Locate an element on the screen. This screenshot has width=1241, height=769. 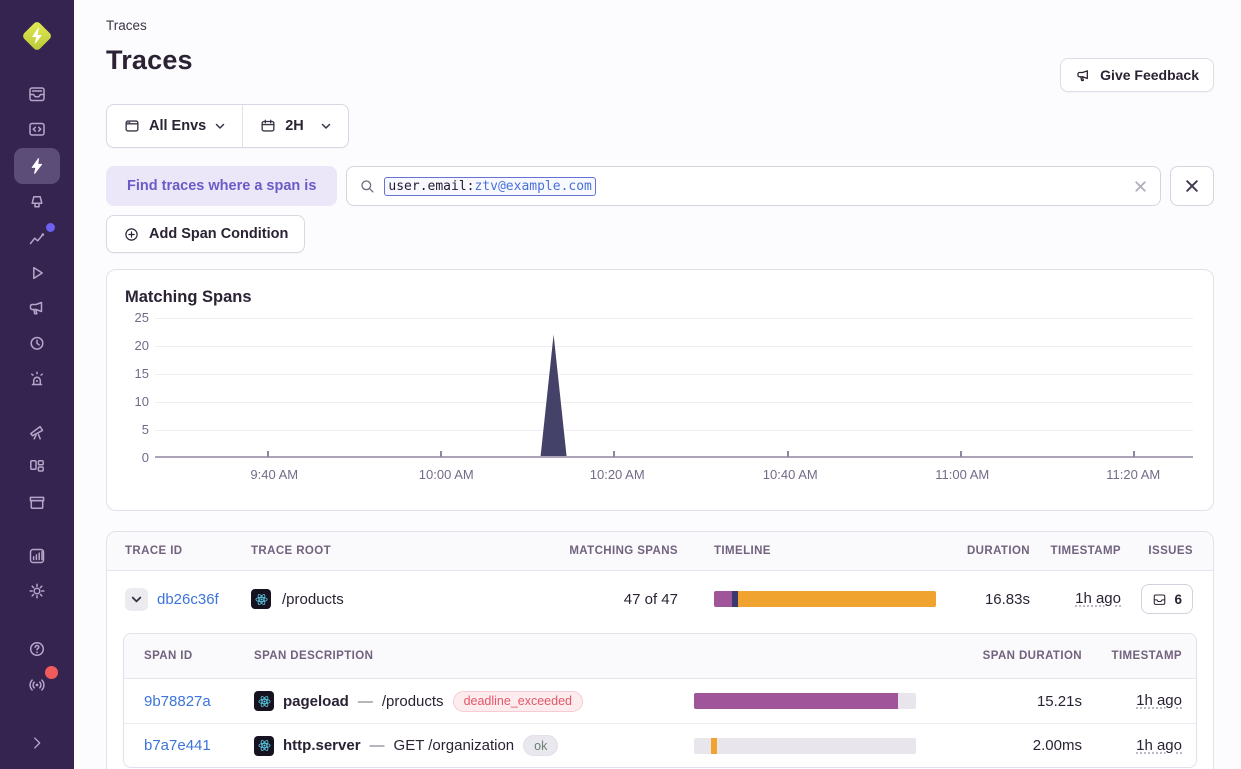
col-matching-spans: MATCHING SPANS is located at coordinates (623, 551).